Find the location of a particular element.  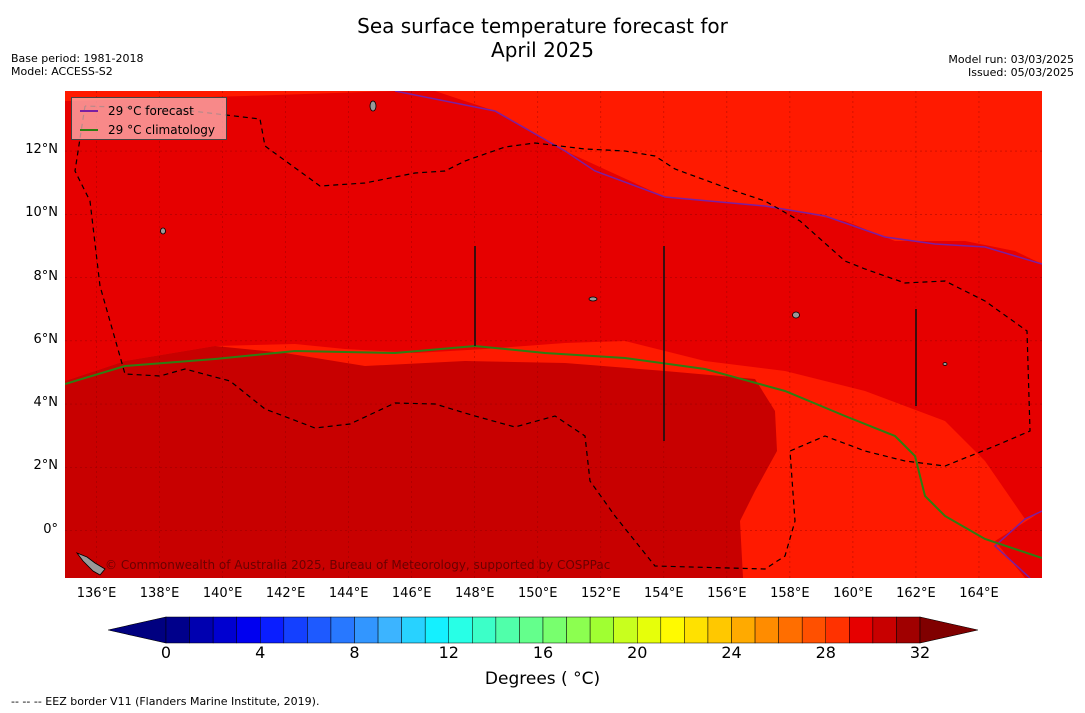

colorbar-tick-label: 28 is located at coordinates (825, 652).